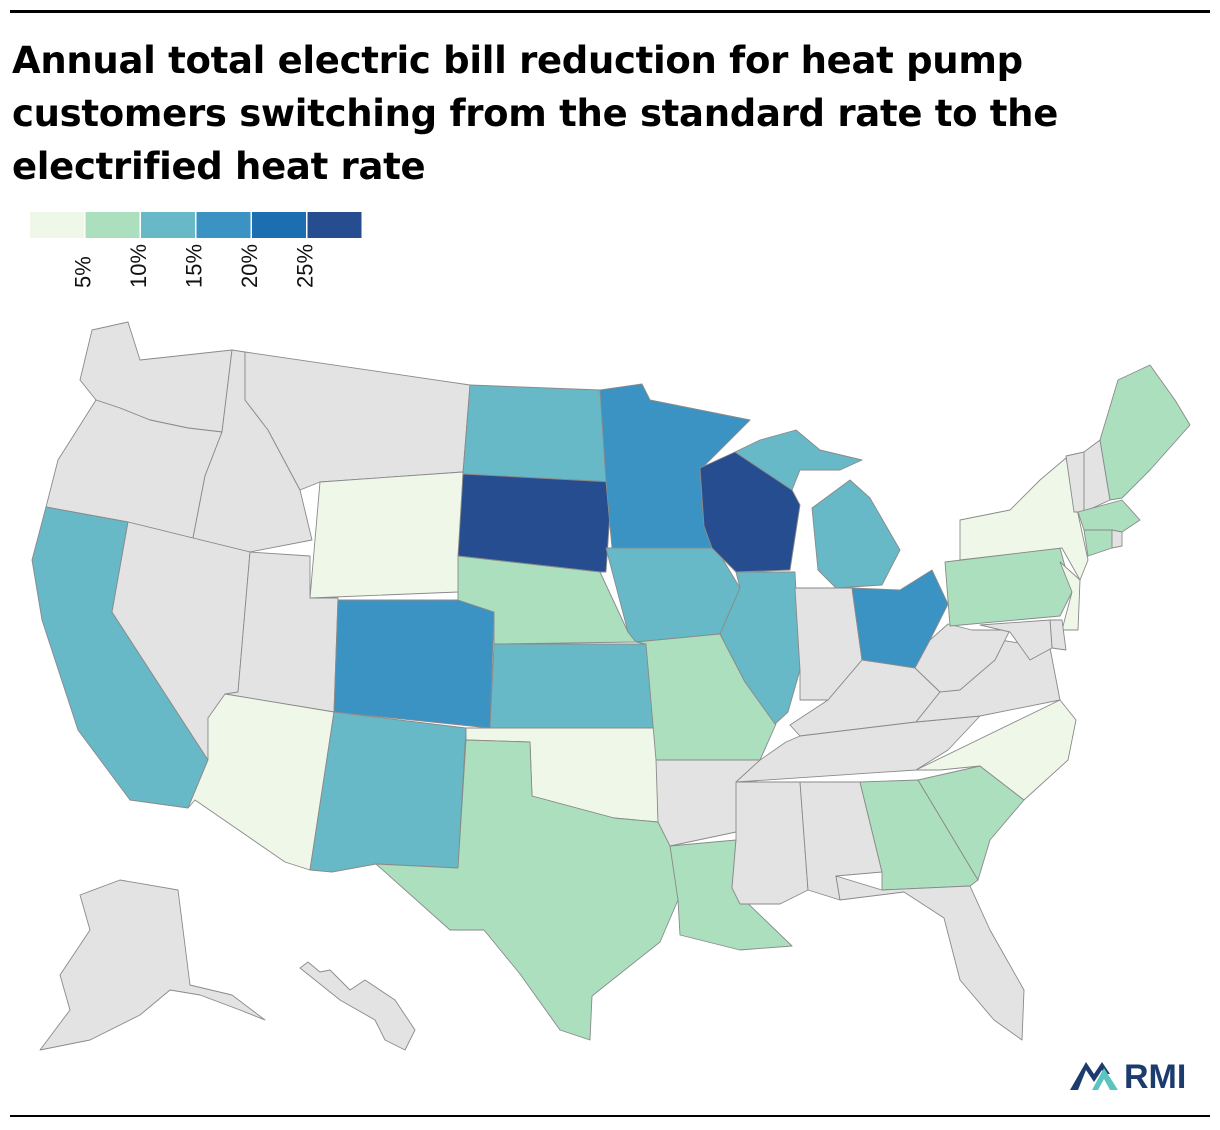 The image size is (1220, 1130). Describe the element at coordinates (770, 843) in the screenshot. I see `state-ms` at that location.